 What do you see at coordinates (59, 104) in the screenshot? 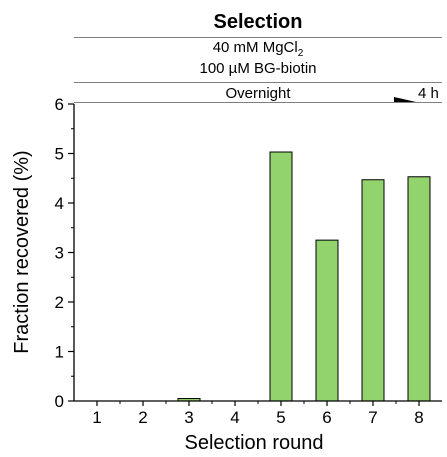
I see `y-tick-label-6: 6` at bounding box center [59, 104].